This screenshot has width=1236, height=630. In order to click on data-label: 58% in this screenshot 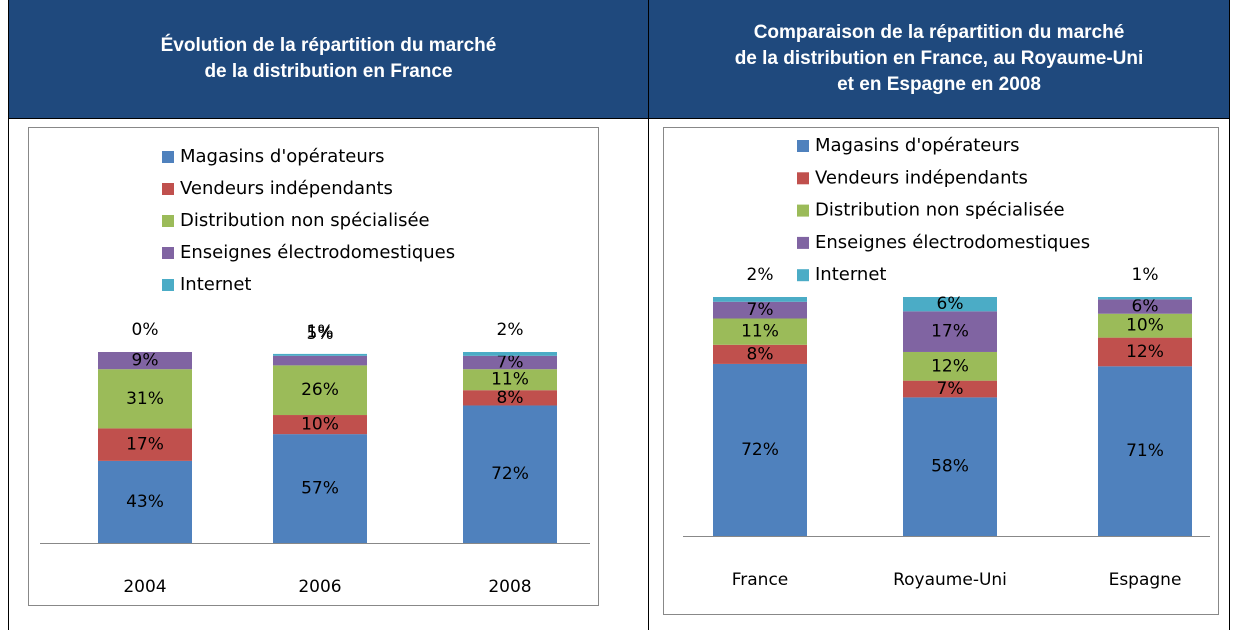, I will do `click(950, 467)`.